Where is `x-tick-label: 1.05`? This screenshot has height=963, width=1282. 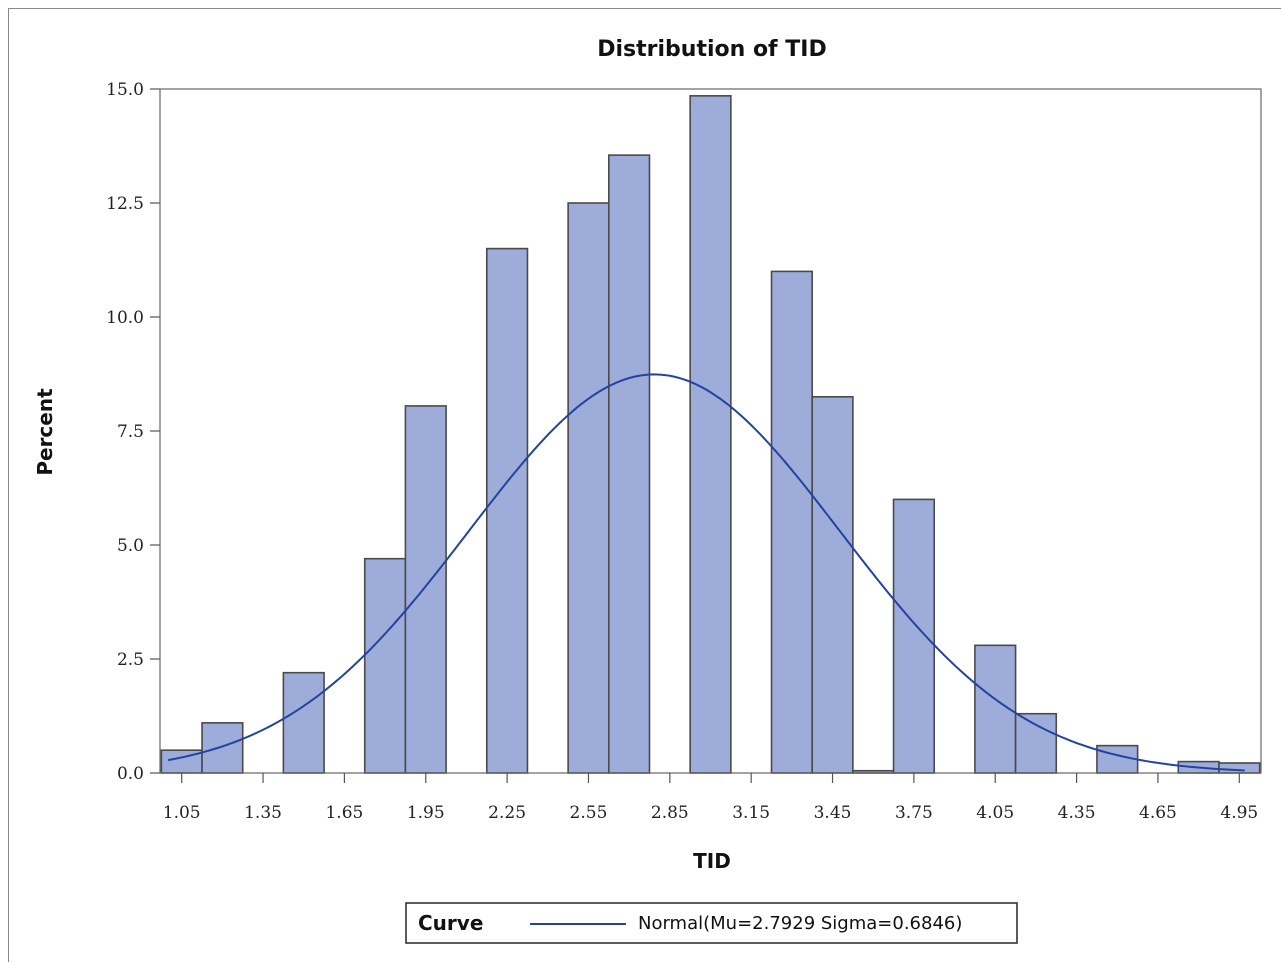 x-tick-label: 1.05 is located at coordinates (182, 813).